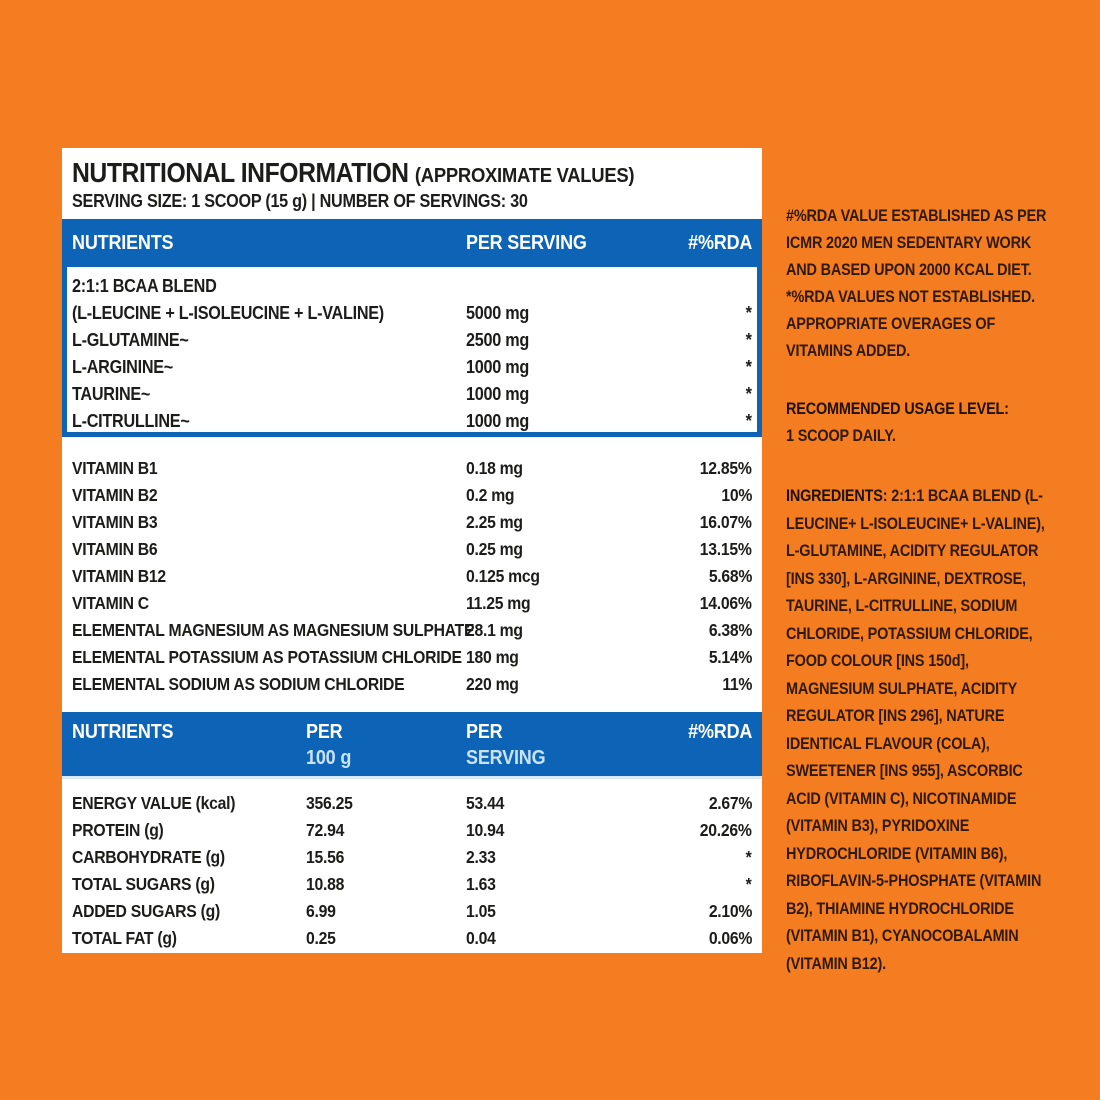 Image resolution: width=1100 pixels, height=1100 pixels. What do you see at coordinates (118, 830) in the screenshot?
I see `nutrient-name: PROTEIN (g)` at bounding box center [118, 830].